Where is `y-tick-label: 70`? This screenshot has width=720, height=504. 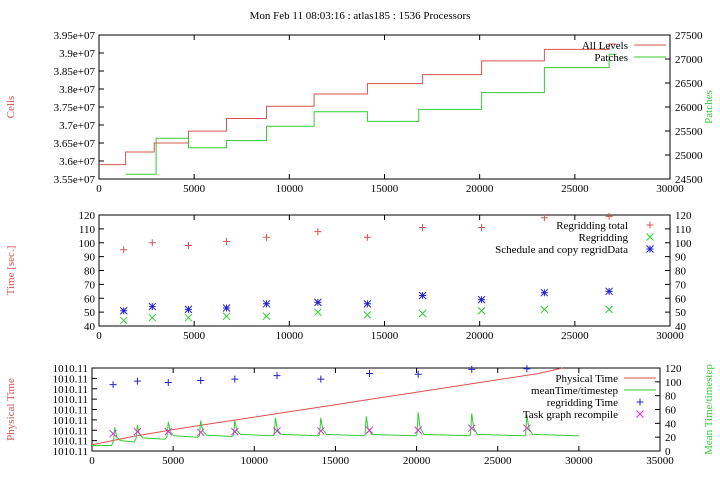 y-tick-label: 70 is located at coordinates (90, 285).